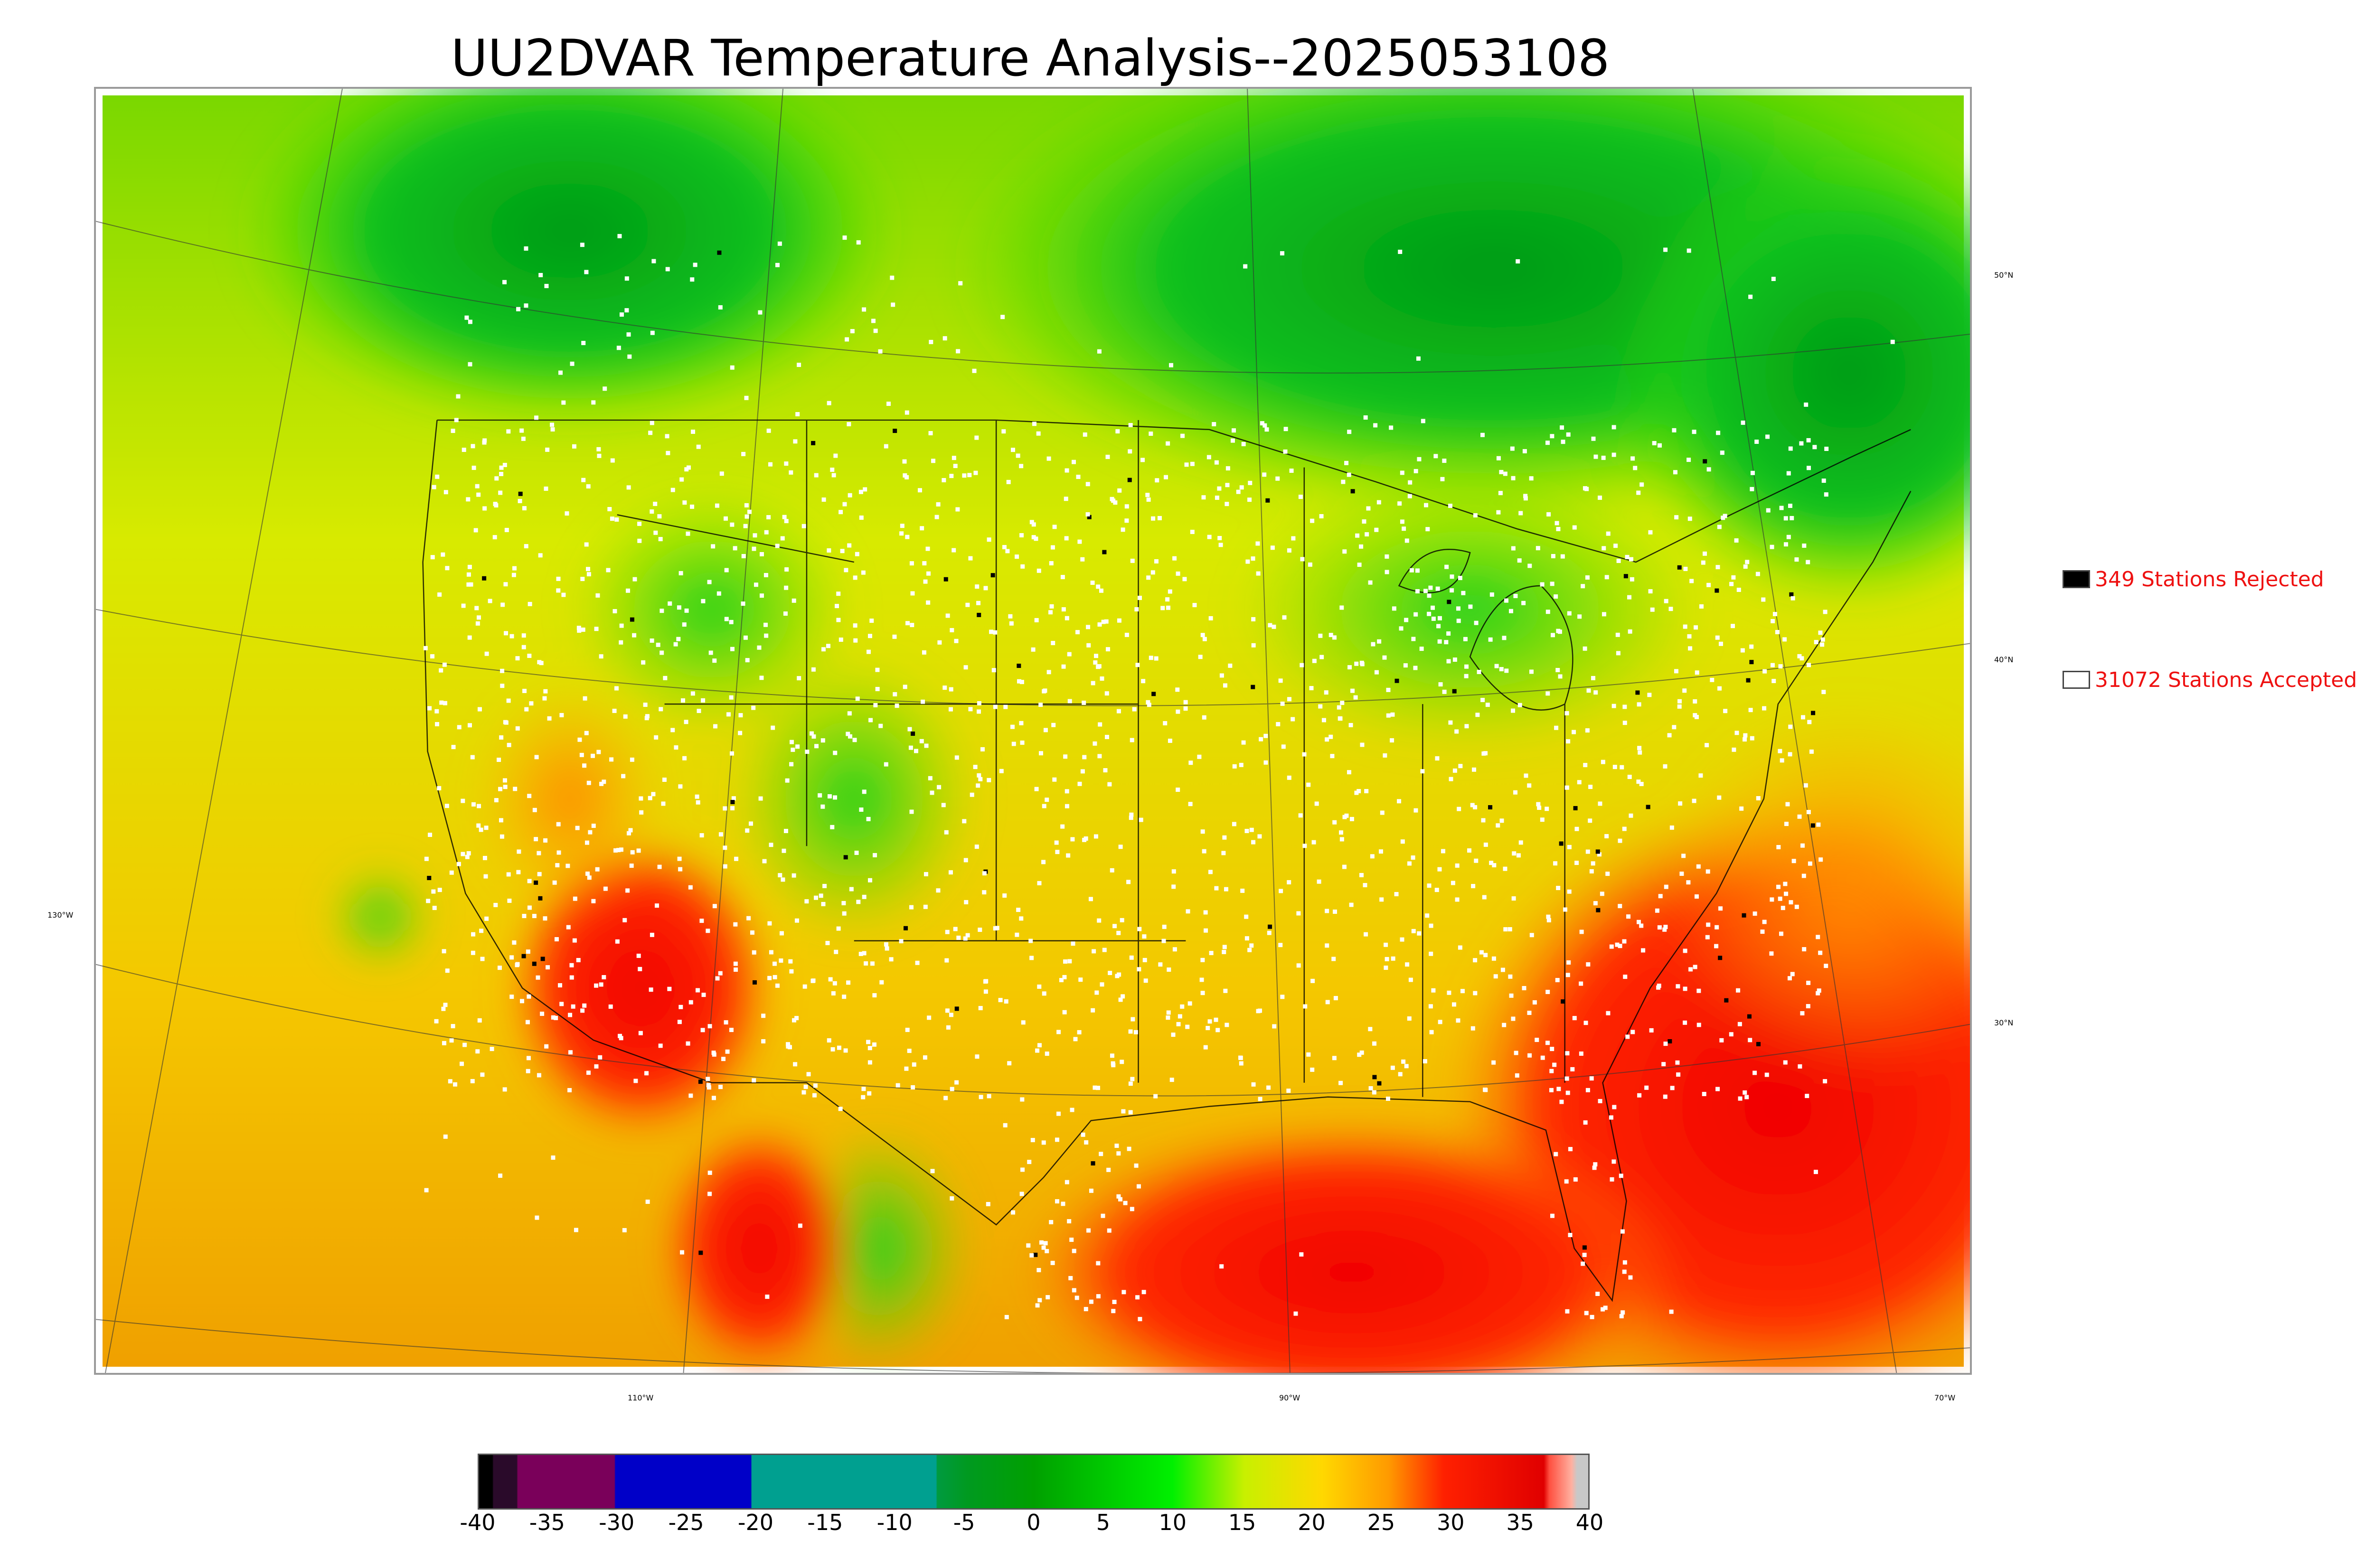  What do you see at coordinates (2226, 680) in the screenshot?
I see `accepted-label: 31072 Stations Accepted` at bounding box center [2226, 680].